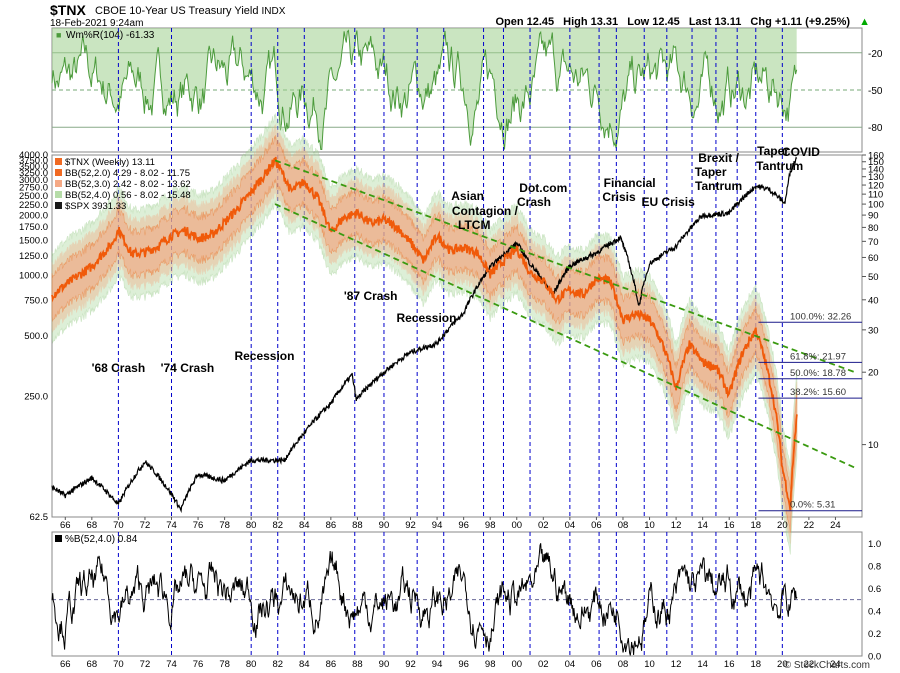  I want to click on low-value: 12.45, so click(666, 22).